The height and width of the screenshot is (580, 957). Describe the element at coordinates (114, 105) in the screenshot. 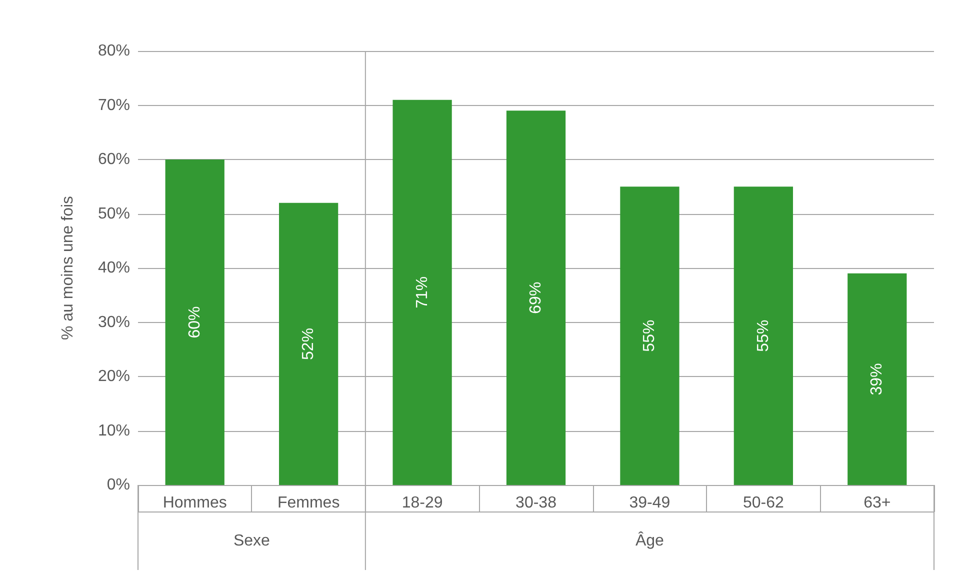

I see `y-tick-label: 70%` at that location.